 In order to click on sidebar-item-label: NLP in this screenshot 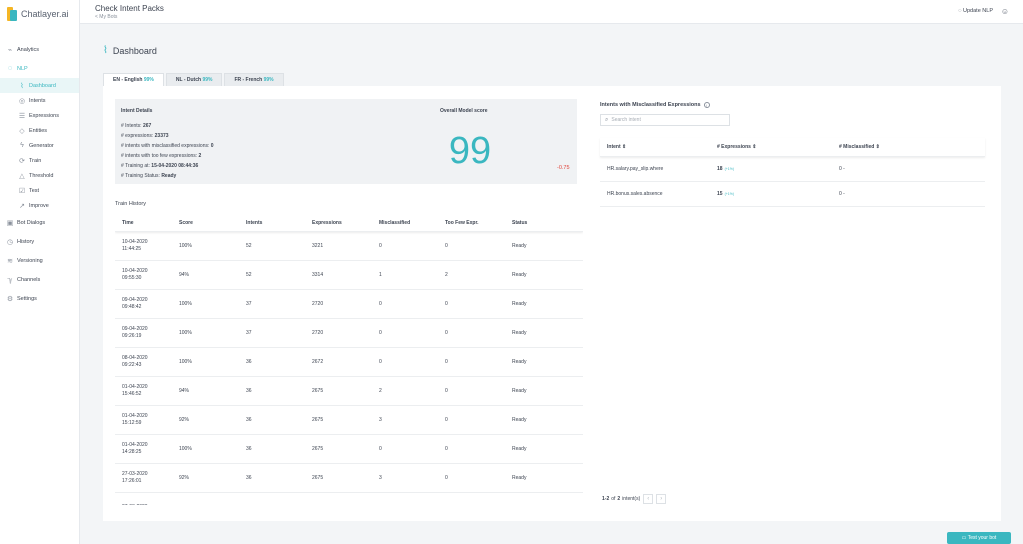, I will do `click(22, 68)`.